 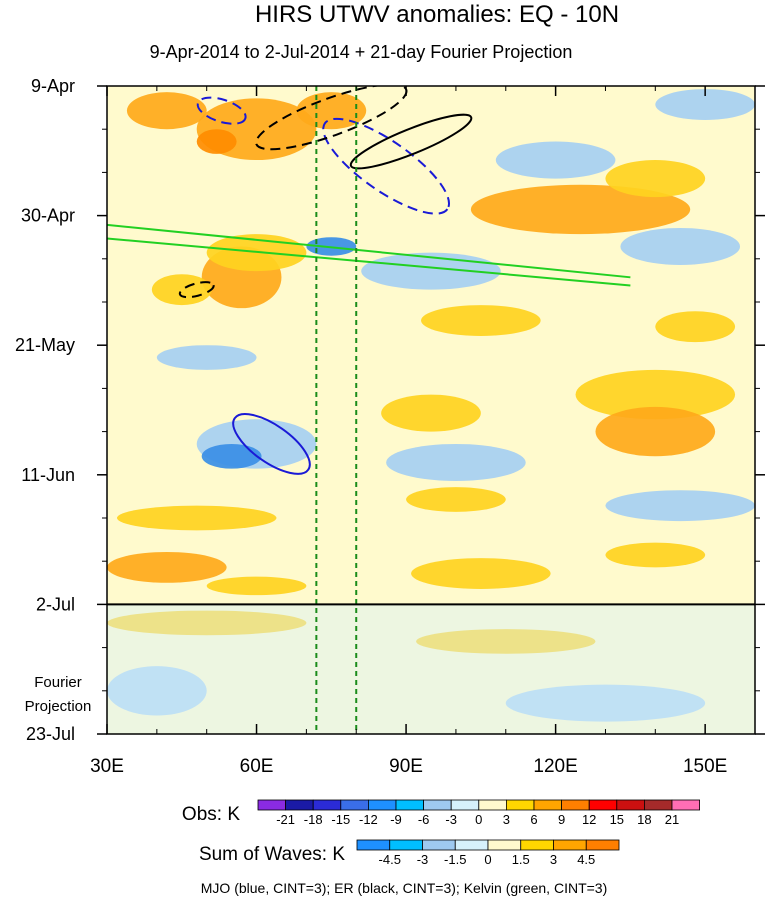 What do you see at coordinates (555, 766) in the screenshot?
I see `x-tick-label-3: 120E` at bounding box center [555, 766].